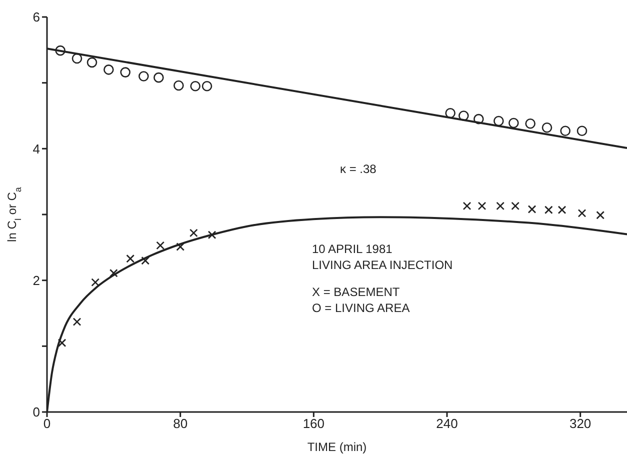 Image resolution: width=627 pixels, height=455 pixels. What do you see at coordinates (382, 265) in the screenshot?
I see `annotation: LIVING AREA INJECTION` at bounding box center [382, 265].